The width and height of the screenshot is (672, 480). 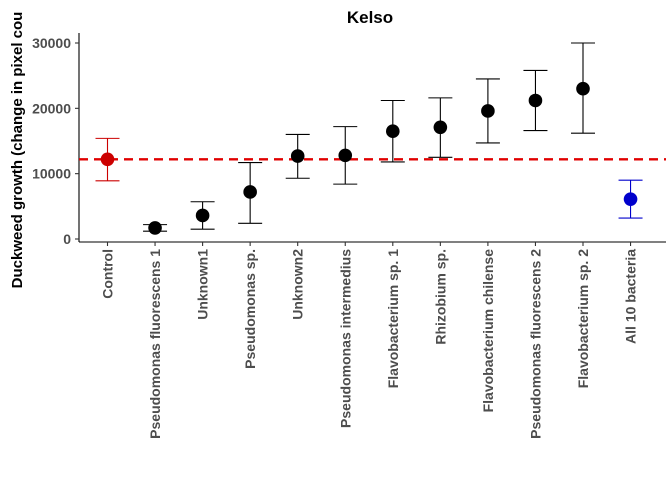 I want to click on chart-title: Kelso, so click(x=370, y=17).